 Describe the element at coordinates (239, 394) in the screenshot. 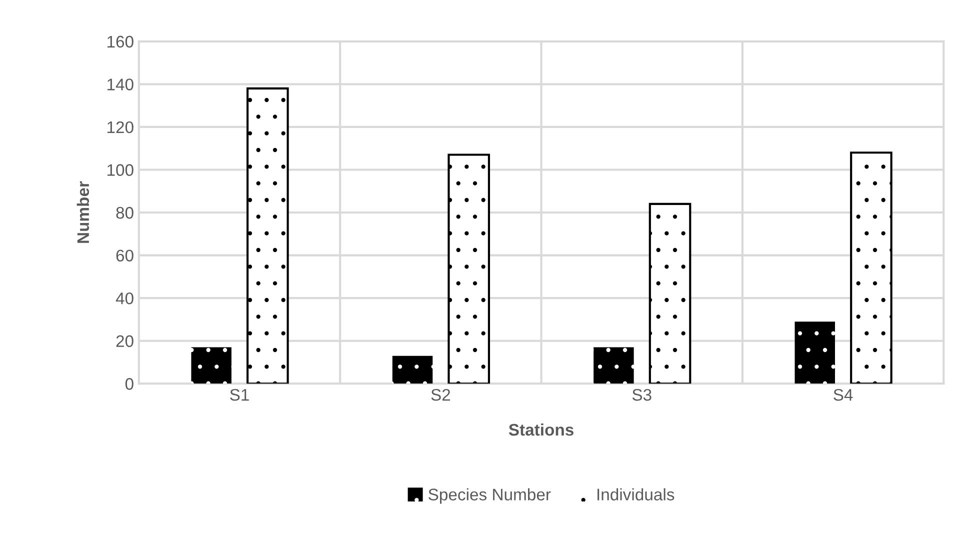

I see `x-tick-label: S1` at that location.